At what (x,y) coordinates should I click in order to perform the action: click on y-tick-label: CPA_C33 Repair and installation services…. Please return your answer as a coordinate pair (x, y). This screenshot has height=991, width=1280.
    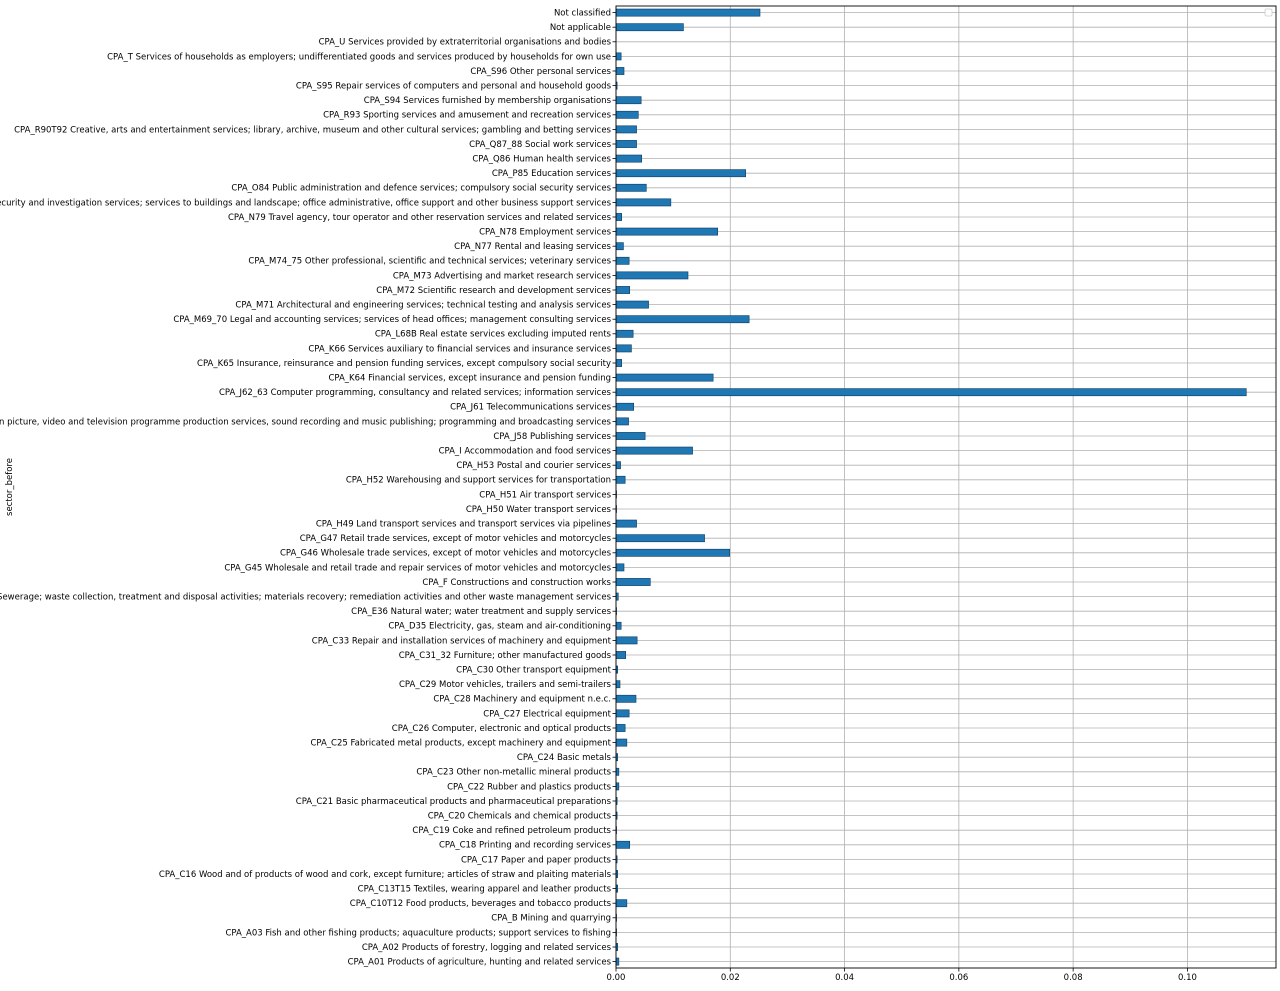
    Looking at the image, I should click on (462, 641).